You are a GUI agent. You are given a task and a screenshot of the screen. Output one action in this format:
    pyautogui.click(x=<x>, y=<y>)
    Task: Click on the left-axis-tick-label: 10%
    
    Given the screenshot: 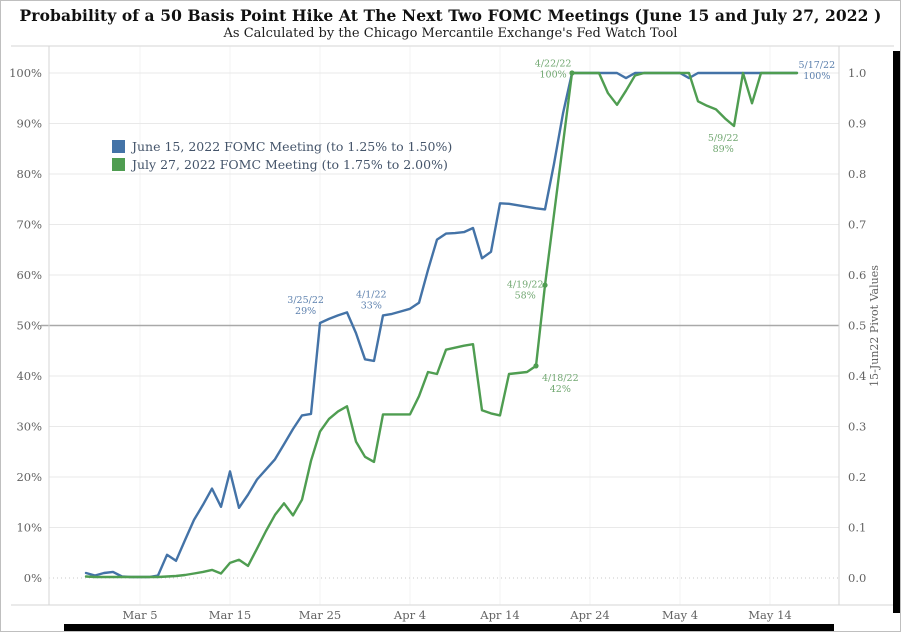 What is the action you would take?
    pyautogui.click(x=29, y=528)
    